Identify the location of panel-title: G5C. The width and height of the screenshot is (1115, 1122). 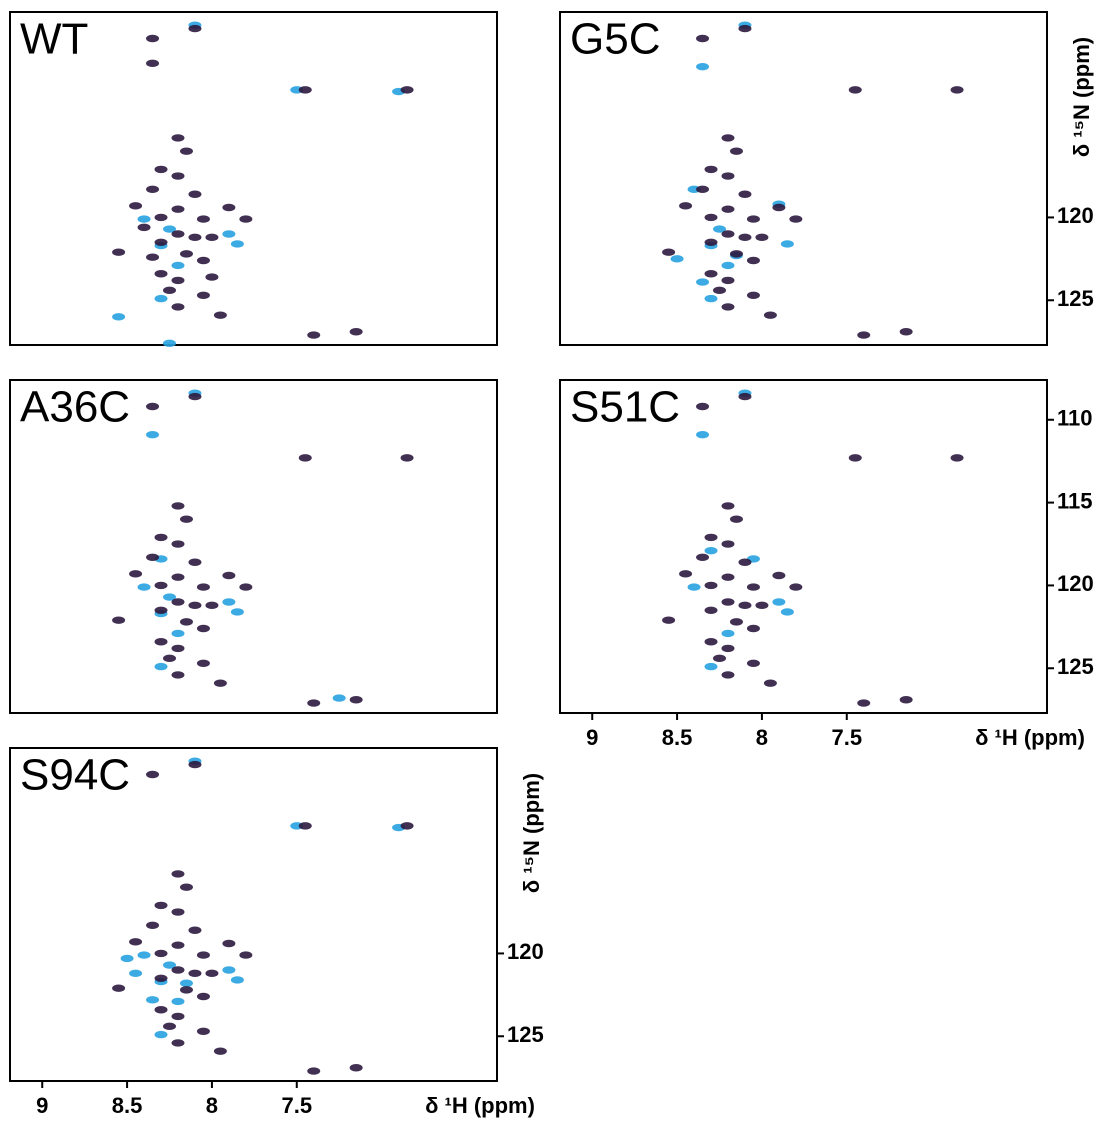
(615, 39).